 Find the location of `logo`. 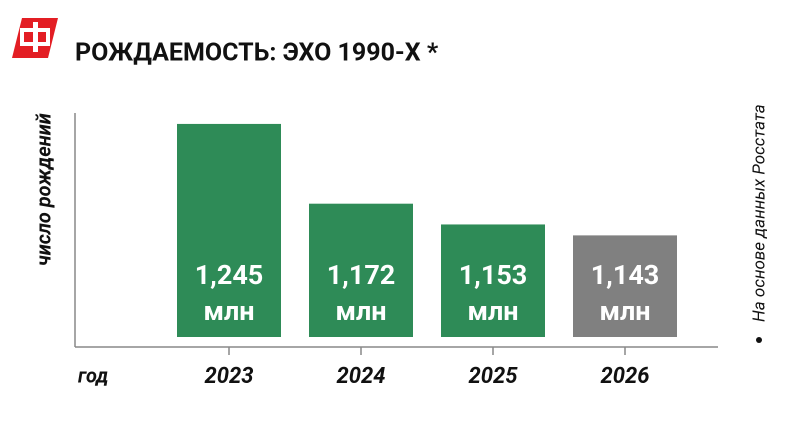

logo is located at coordinates (35, 38).